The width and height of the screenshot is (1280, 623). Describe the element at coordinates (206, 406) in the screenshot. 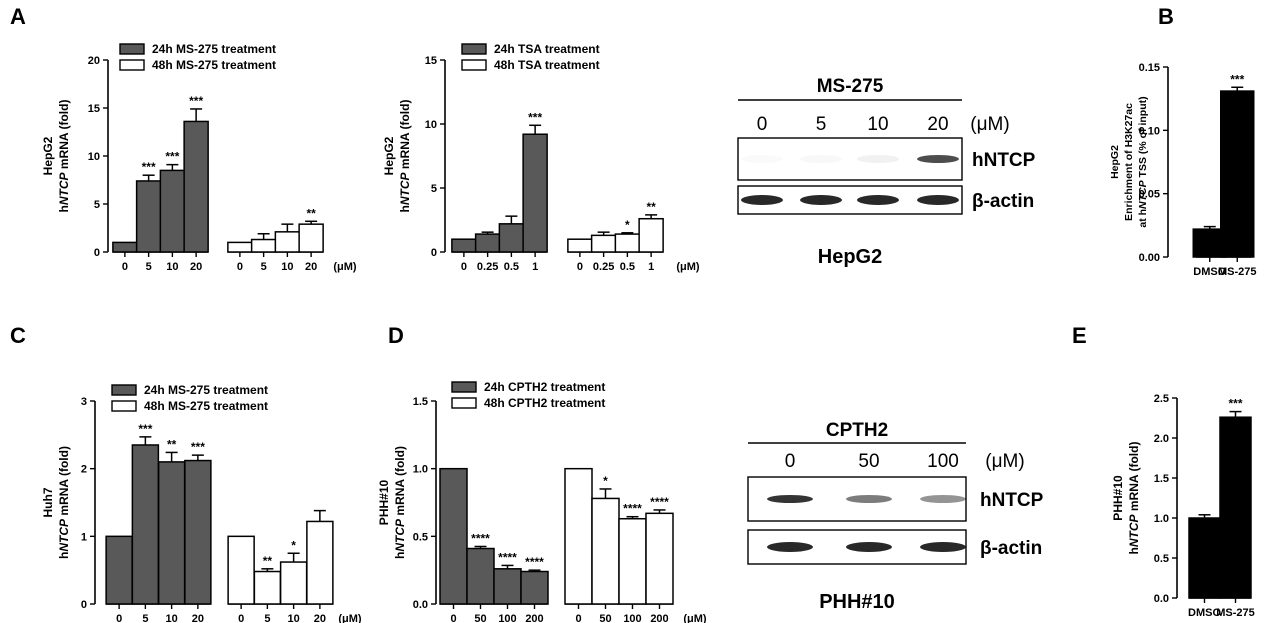

I see `legend-label: 48h MS-275 treatment` at that location.